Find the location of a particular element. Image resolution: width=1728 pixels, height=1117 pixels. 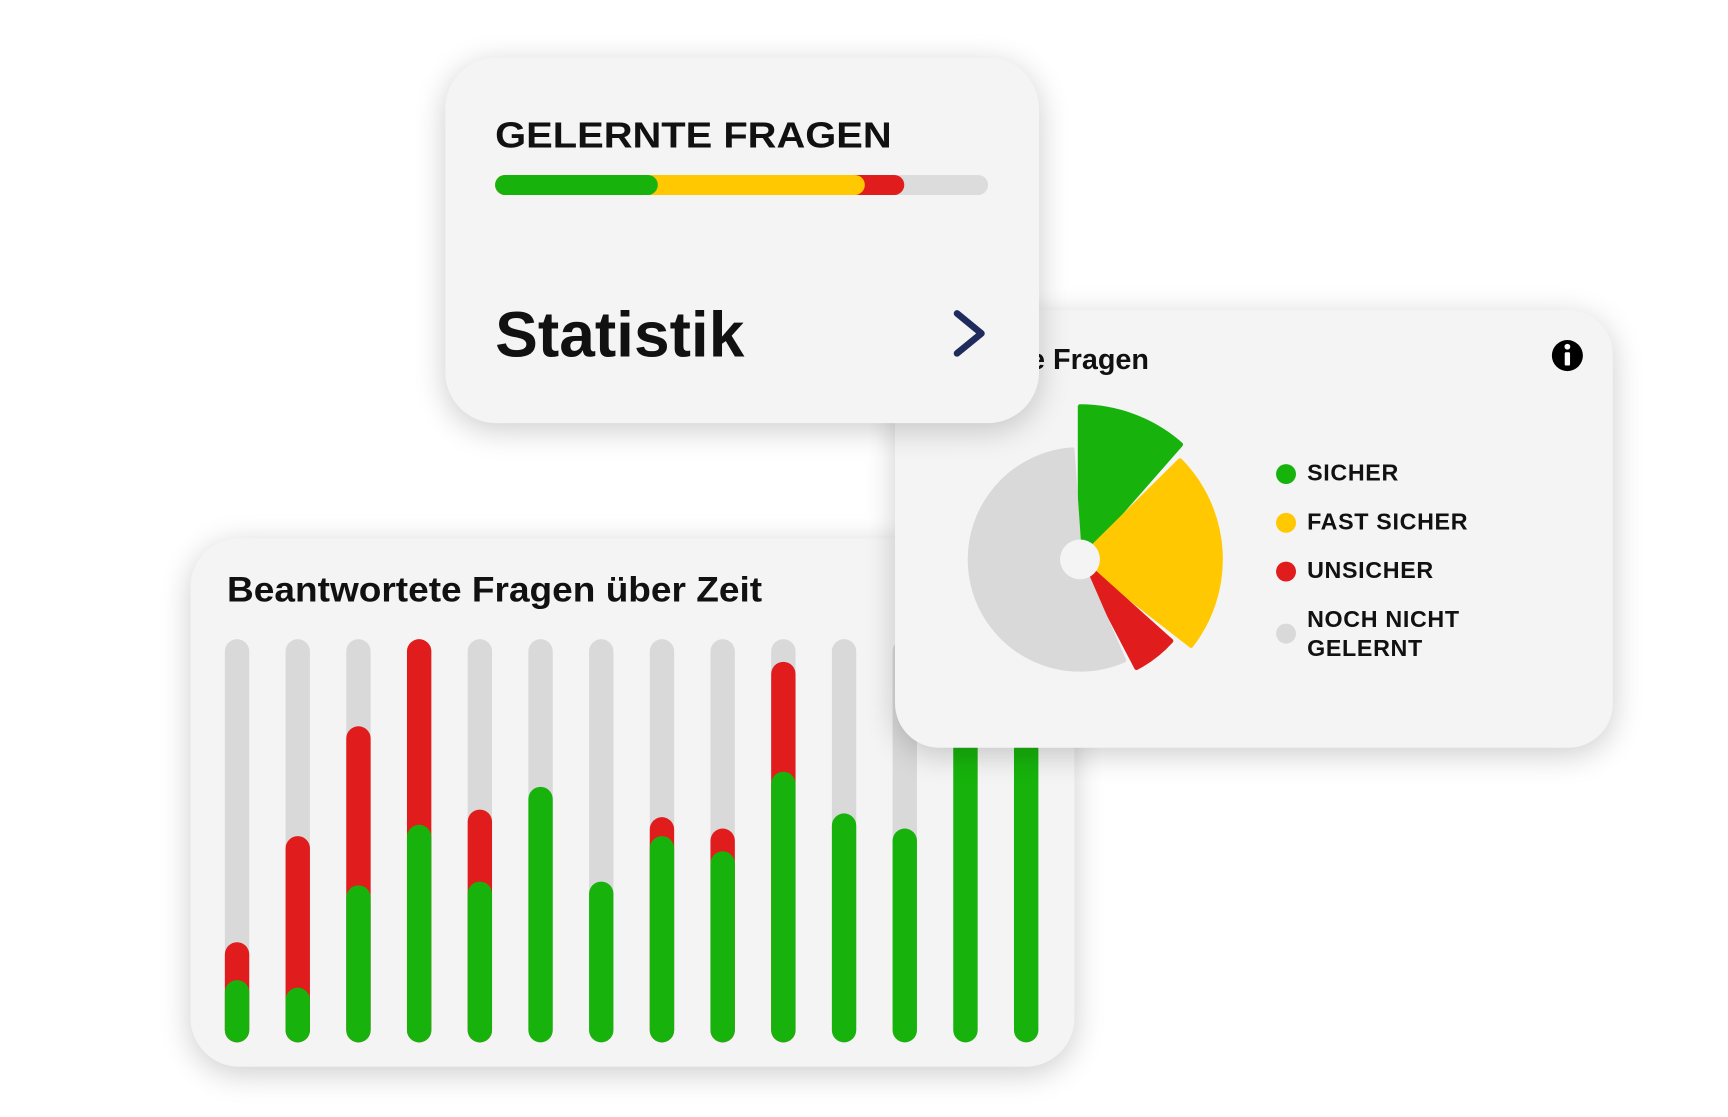

legend-item: UNSICHER is located at coordinates (1370, 571).